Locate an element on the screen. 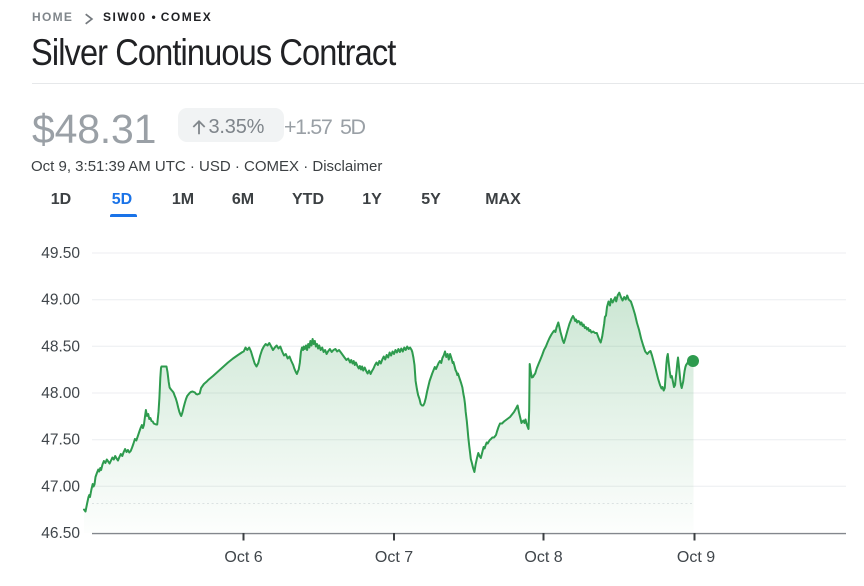 The height and width of the screenshot is (586, 864). svg-text: 47.50 is located at coordinates (60, 440).